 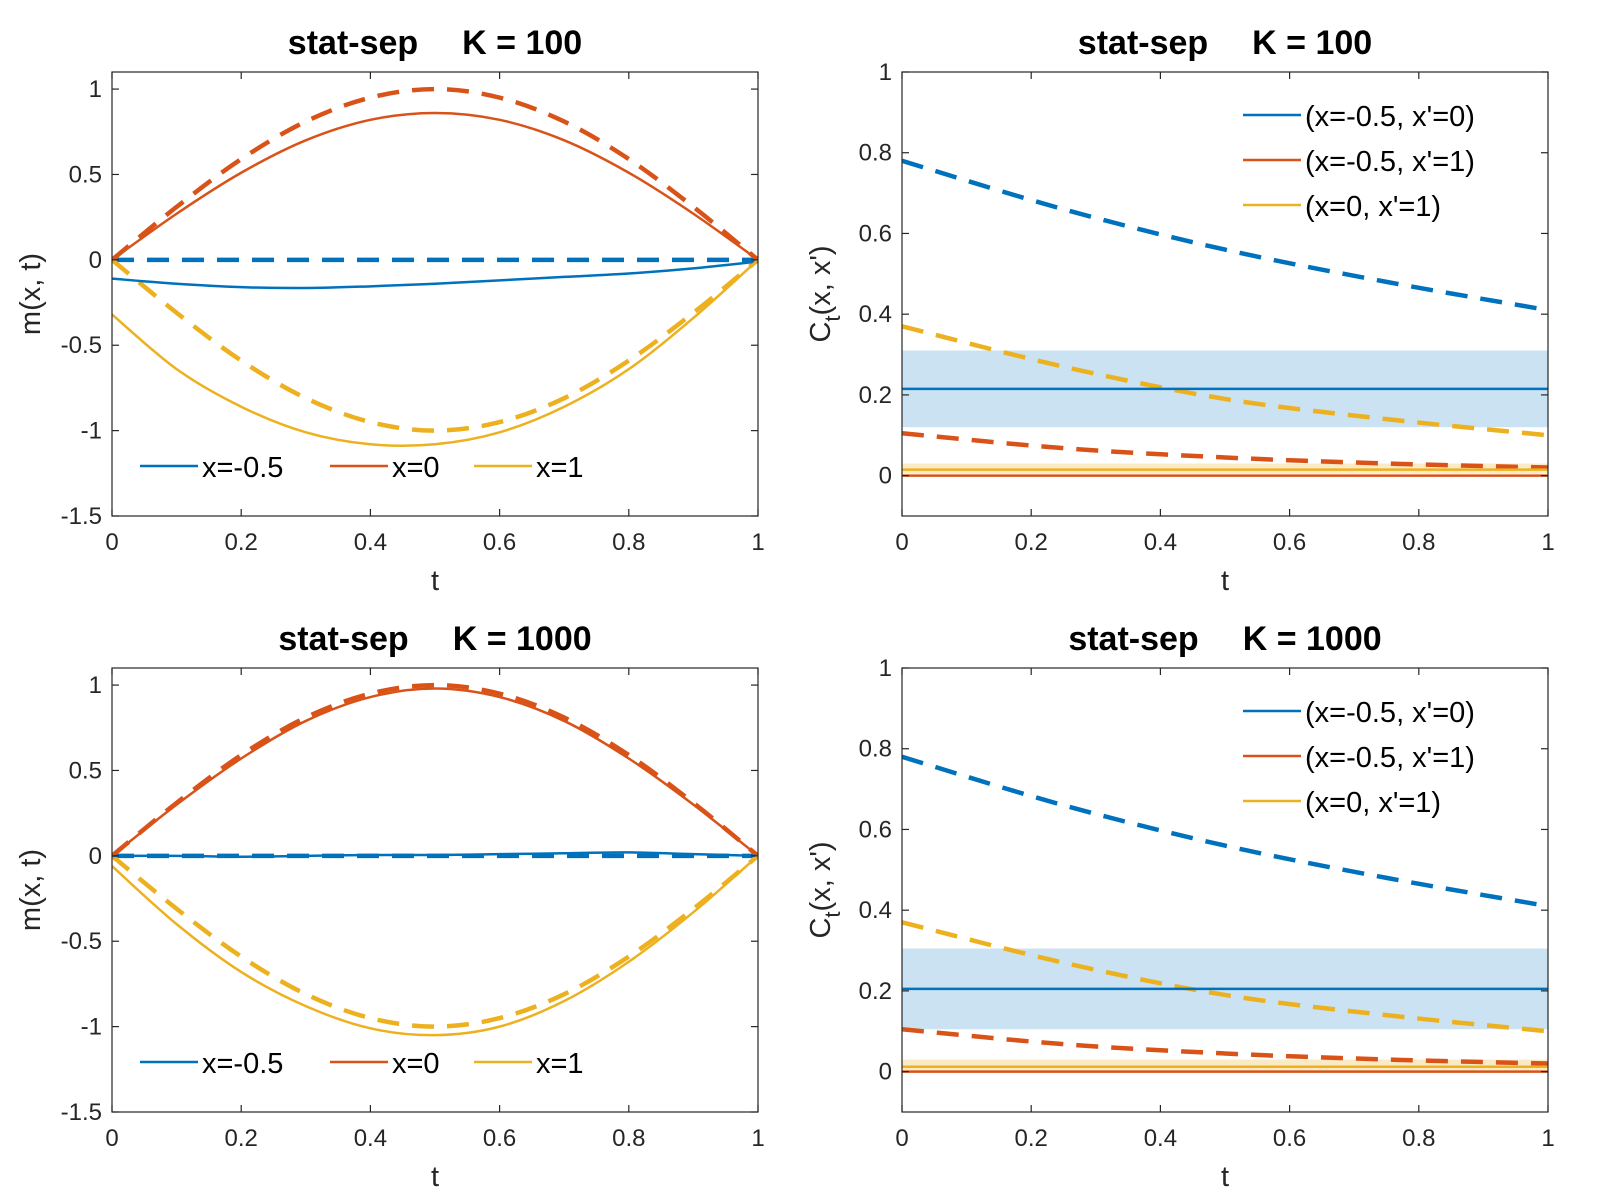 I want to click on y-tick-label: -0.5, so click(x=81, y=345).